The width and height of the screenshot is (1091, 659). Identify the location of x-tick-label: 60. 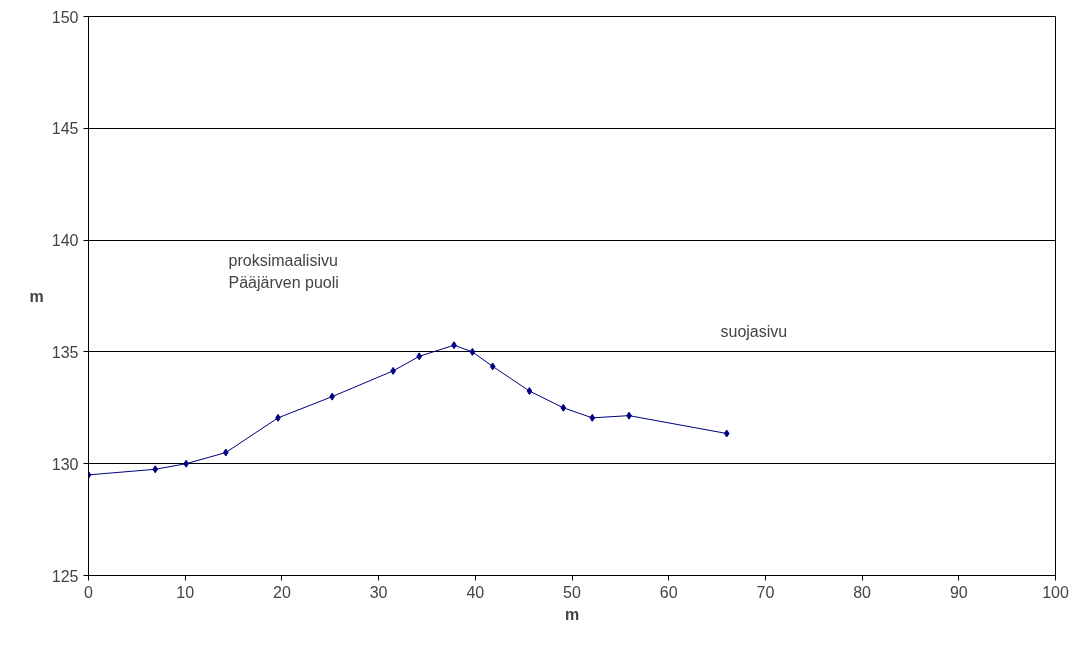
(668, 592).